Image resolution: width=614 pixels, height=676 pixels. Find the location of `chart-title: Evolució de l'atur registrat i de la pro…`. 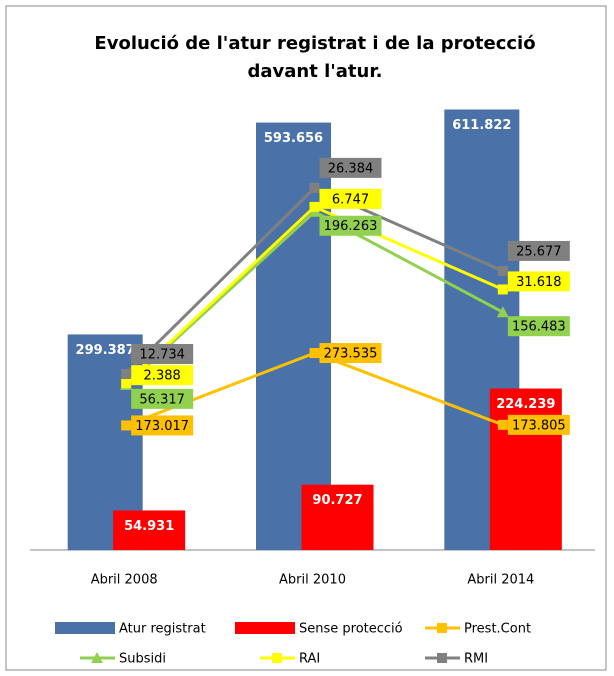

chart-title: Evolució de l'atur registrat i de la pro… is located at coordinates (315, 57).